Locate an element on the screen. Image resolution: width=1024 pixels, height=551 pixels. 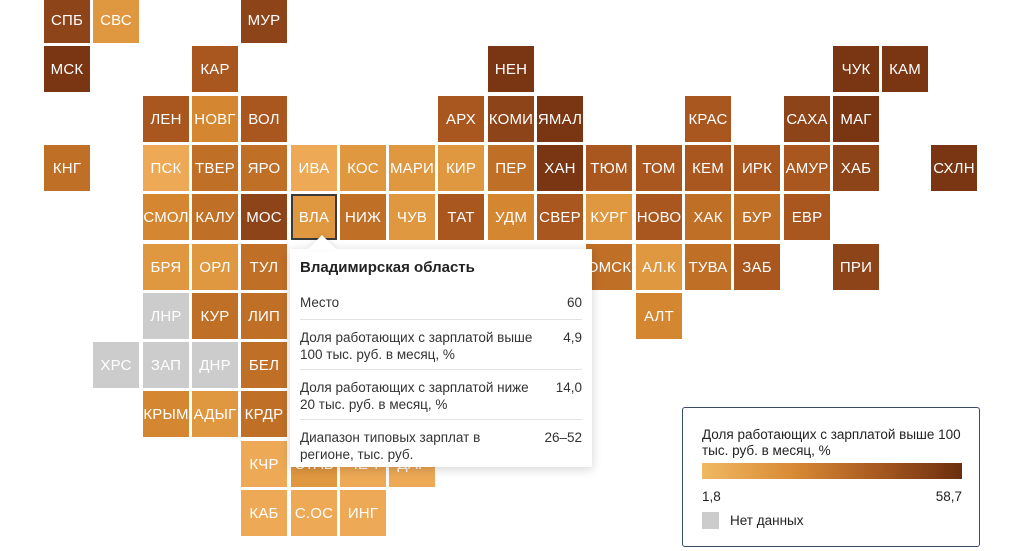
no-data-swatch is located at coordinates (710, 520).